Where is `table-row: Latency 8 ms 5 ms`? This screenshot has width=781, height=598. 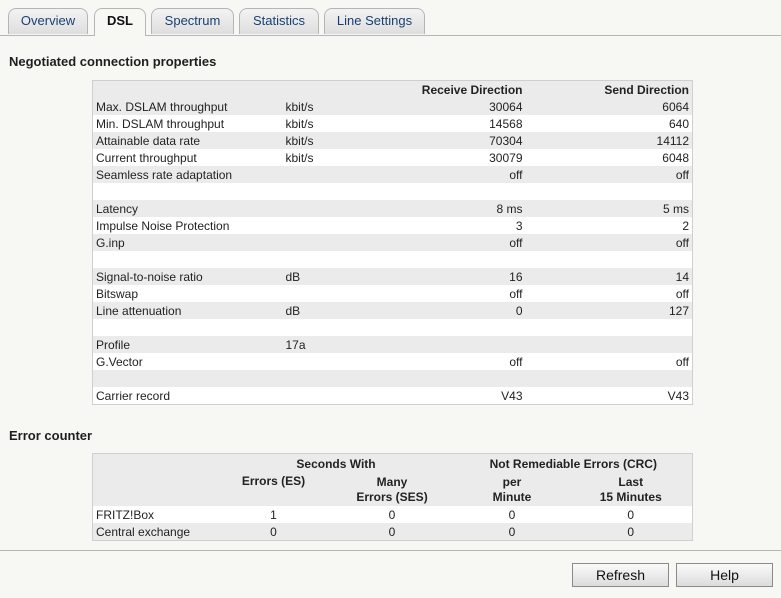
table-row: Latency 8 ms 5 ms is located at coordinates (392, 208).